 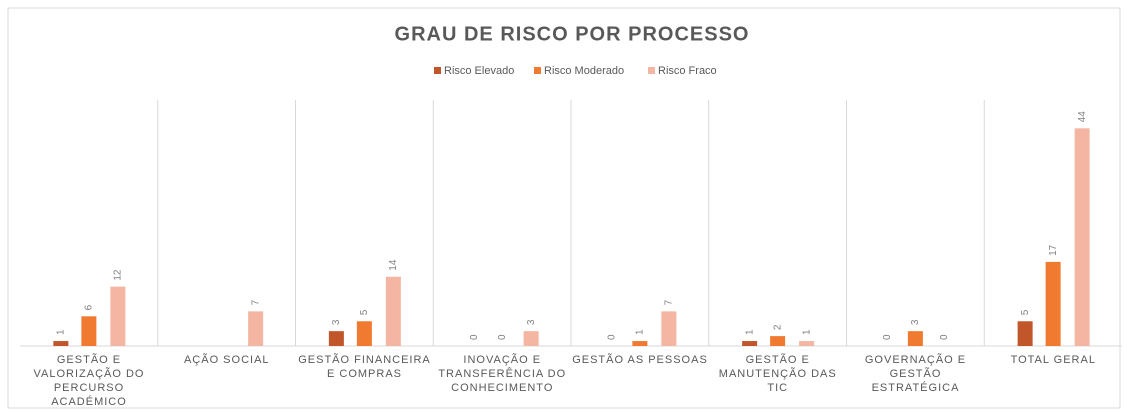 What do you see at coordinates (479, 71) in the screenshot?
I see `legend-label: Risco Elevado` at bounding box center [479, 71].